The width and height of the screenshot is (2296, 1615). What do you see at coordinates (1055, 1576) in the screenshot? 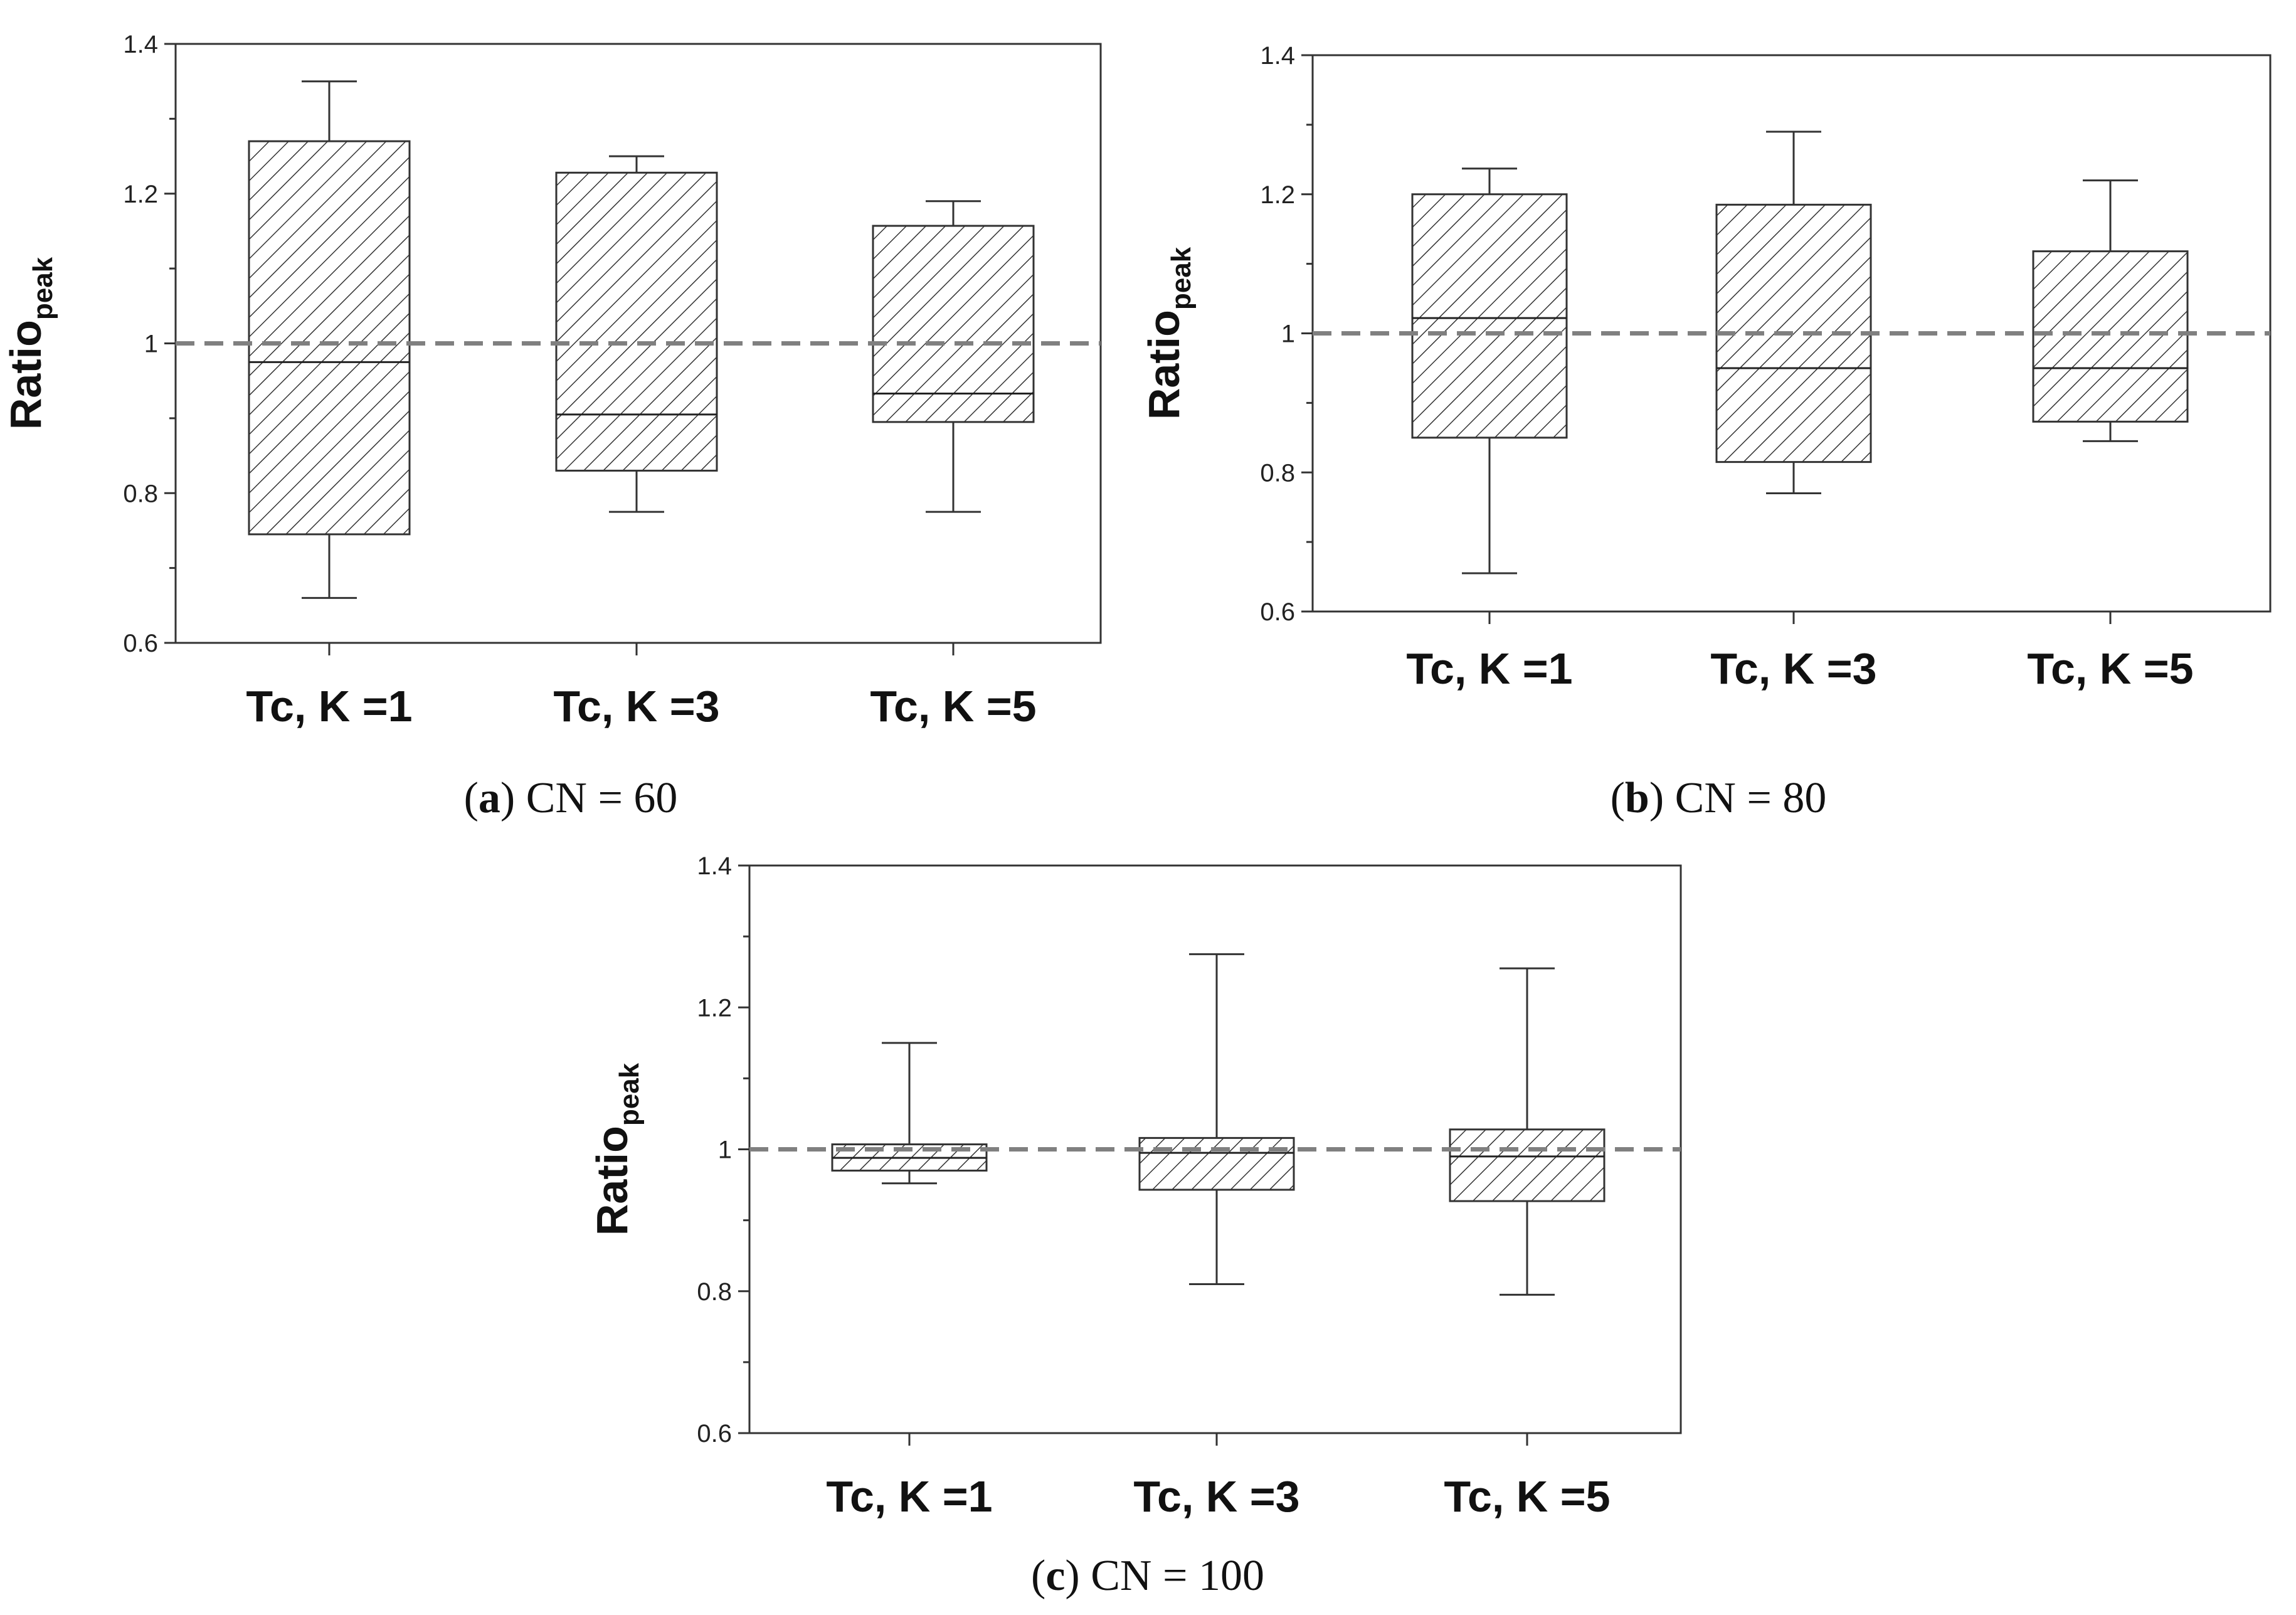
I see `caption-letter: c` at bounding box center [1055, 1576].